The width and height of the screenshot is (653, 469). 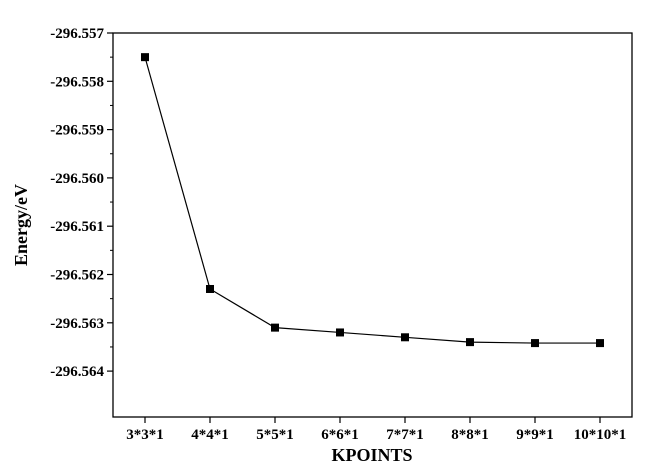 I want to click on x-tick-label: 10*10*1, so click(x=600, y=435).